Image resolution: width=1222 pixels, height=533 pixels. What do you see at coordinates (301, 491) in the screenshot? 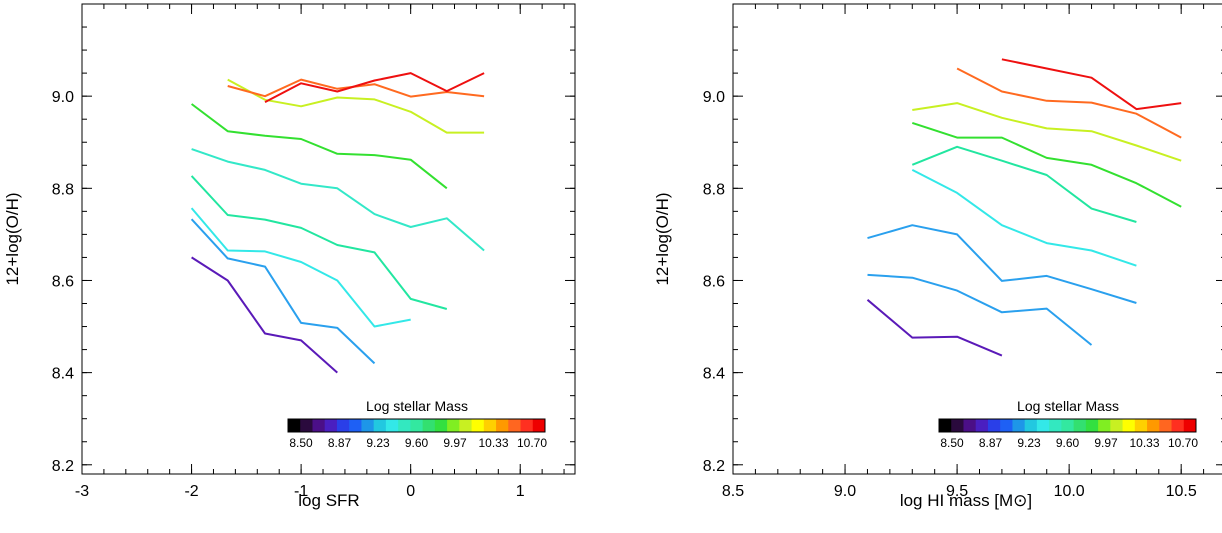
I see `left-x-tick-label: -1` at bounding box center [301, 491].